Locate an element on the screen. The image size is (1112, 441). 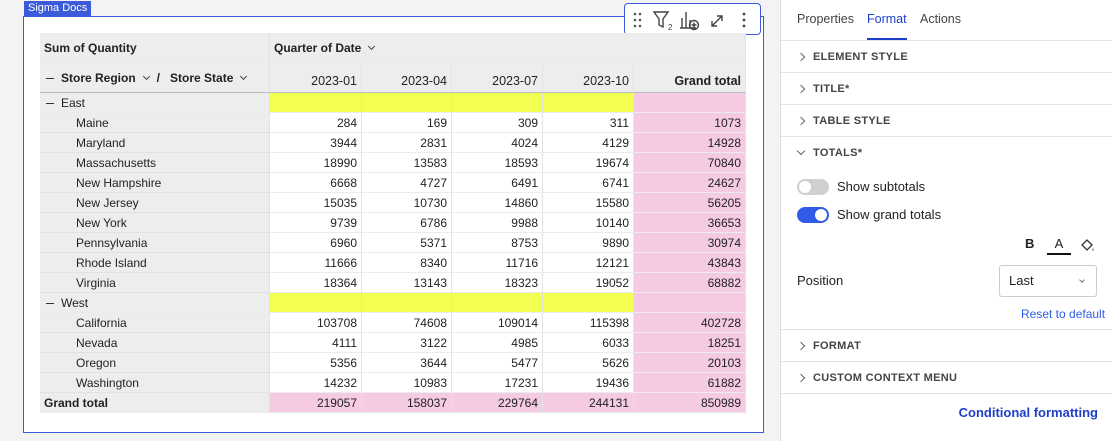
value-cell: 19674 is located at coordinates (588, 163).